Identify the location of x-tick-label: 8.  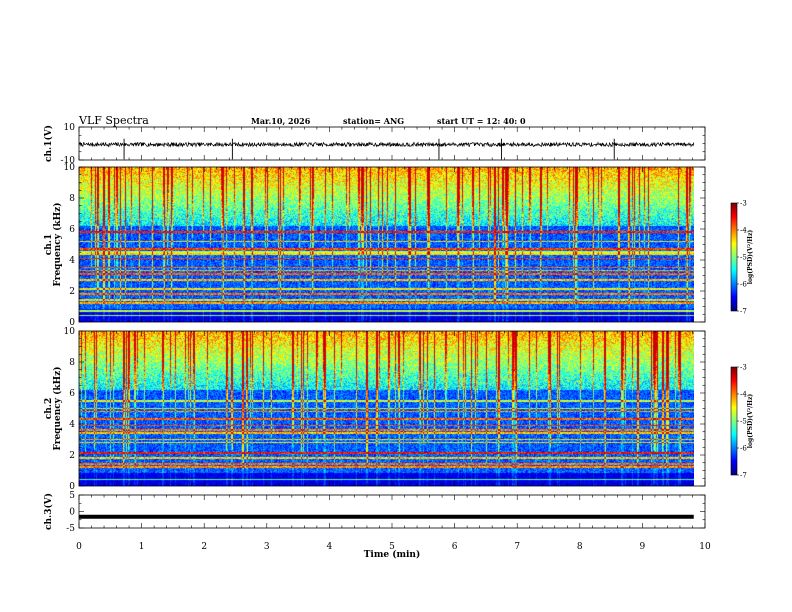
(580, 547).